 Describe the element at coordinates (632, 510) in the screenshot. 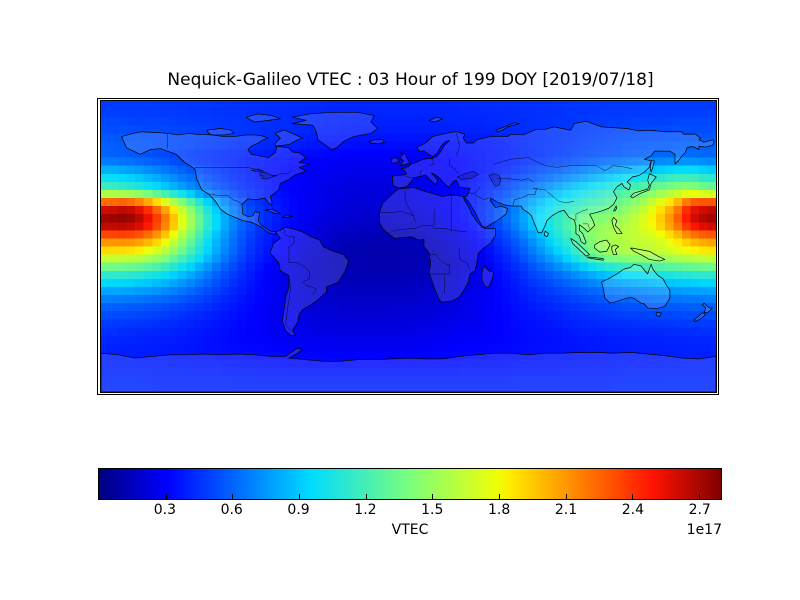

I see `colorbar-tick-label: 2.4` at that location.